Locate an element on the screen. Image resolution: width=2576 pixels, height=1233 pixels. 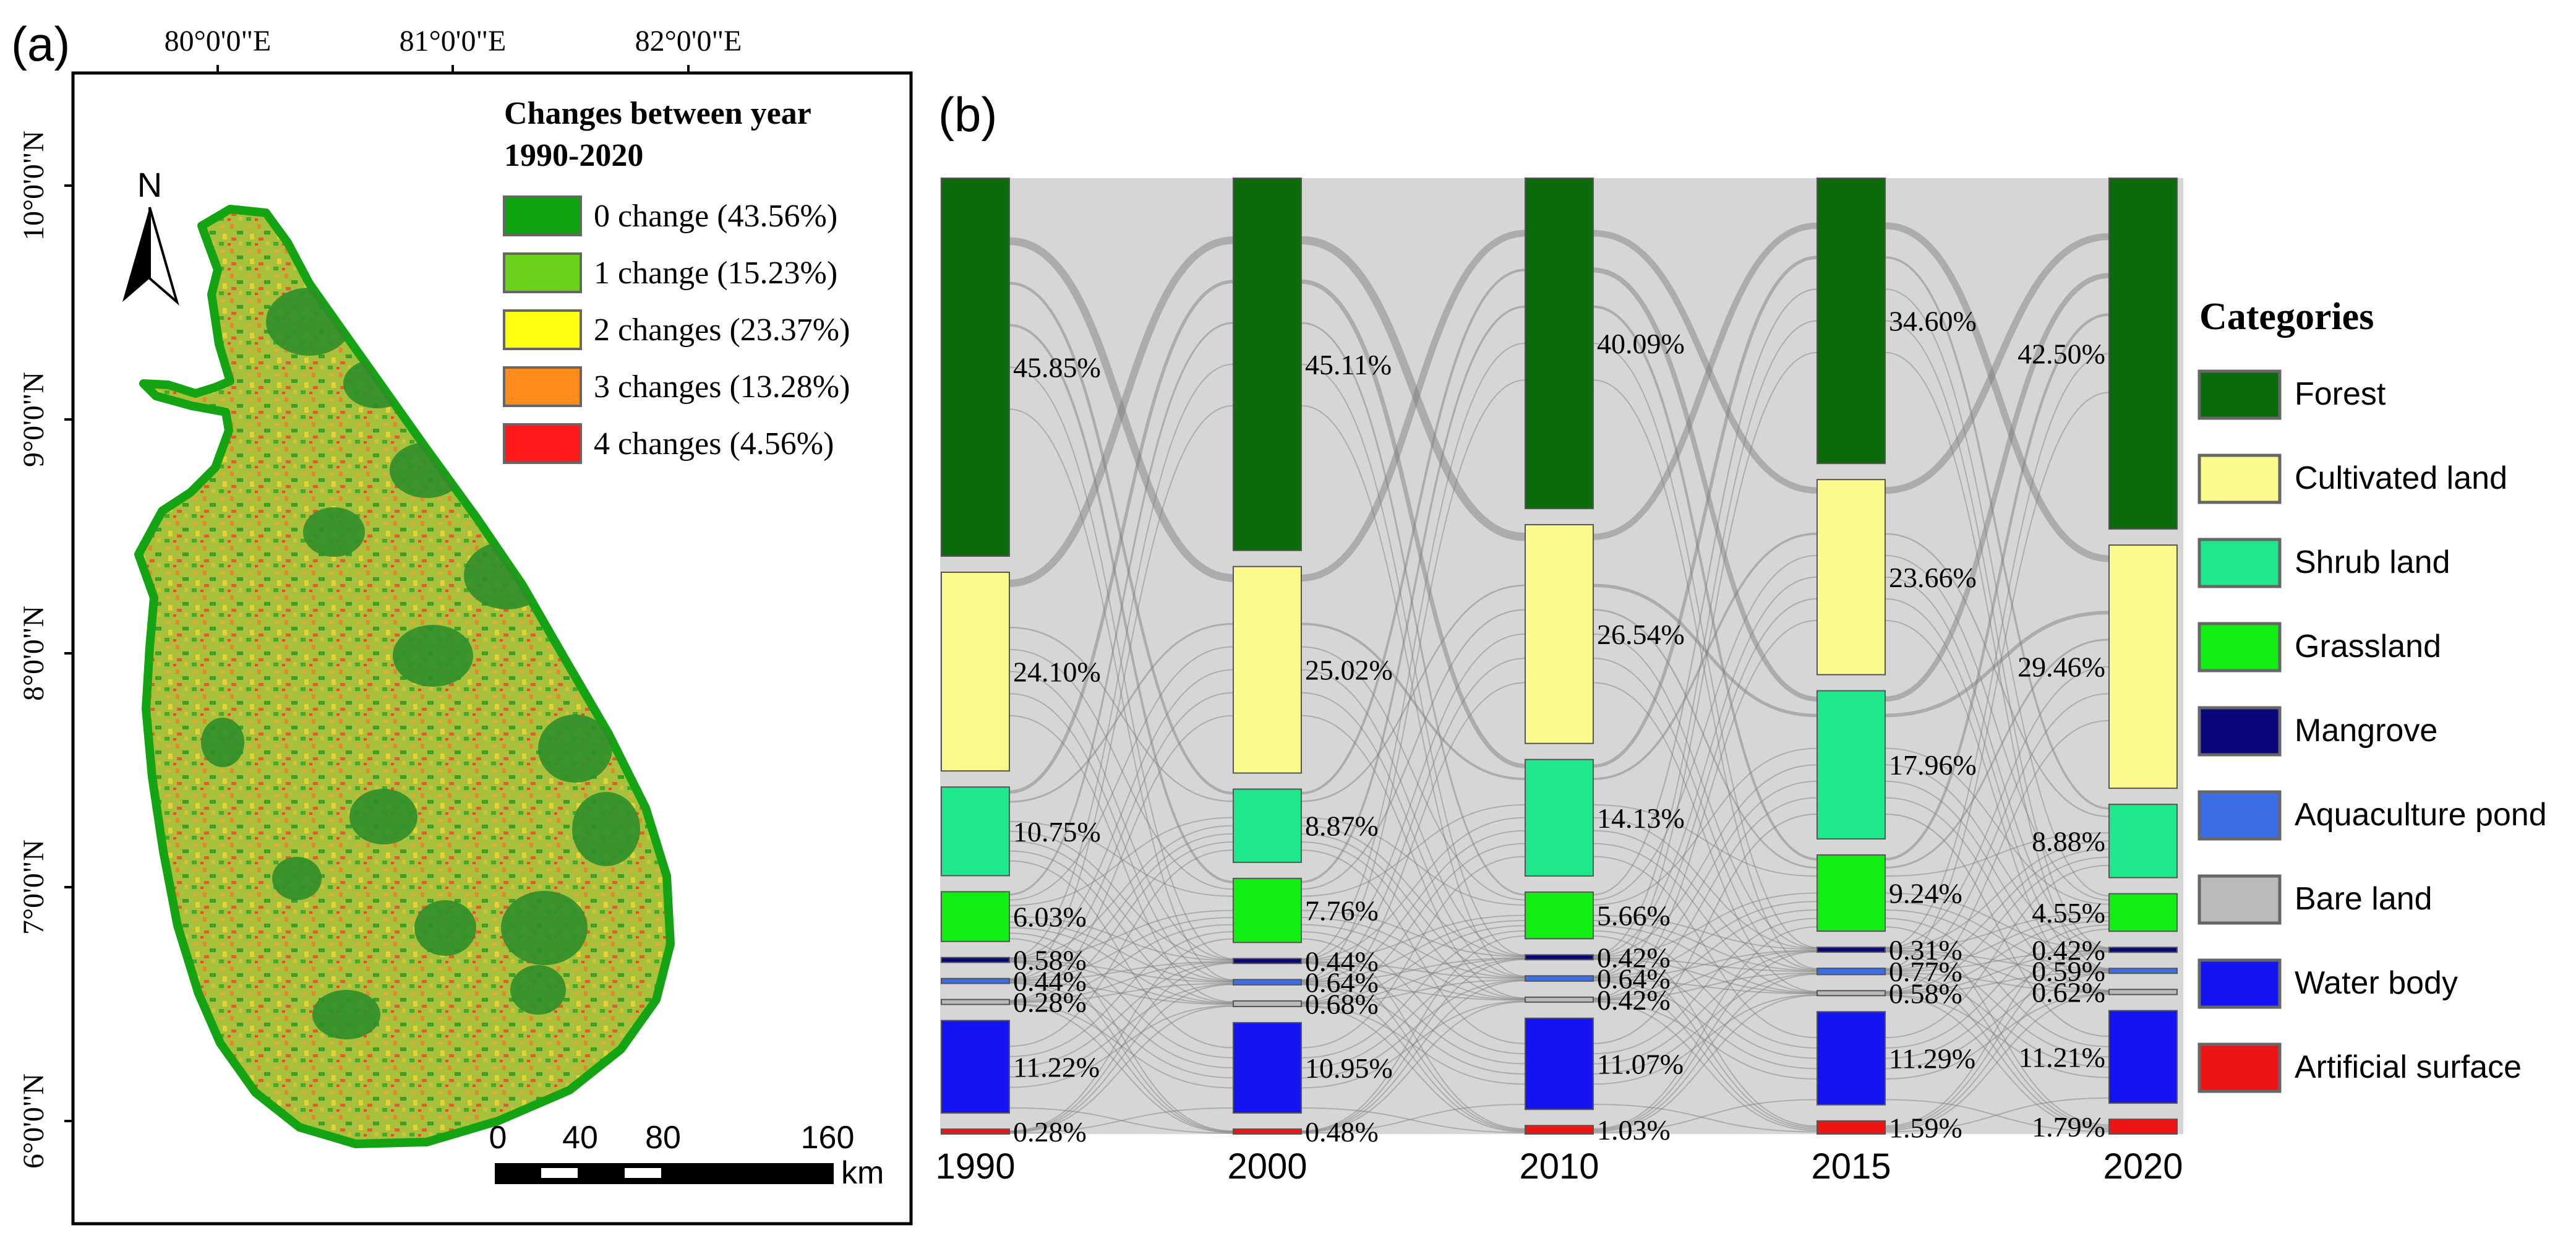
value-label: 10.75% is located at coordinates (1057, 832).